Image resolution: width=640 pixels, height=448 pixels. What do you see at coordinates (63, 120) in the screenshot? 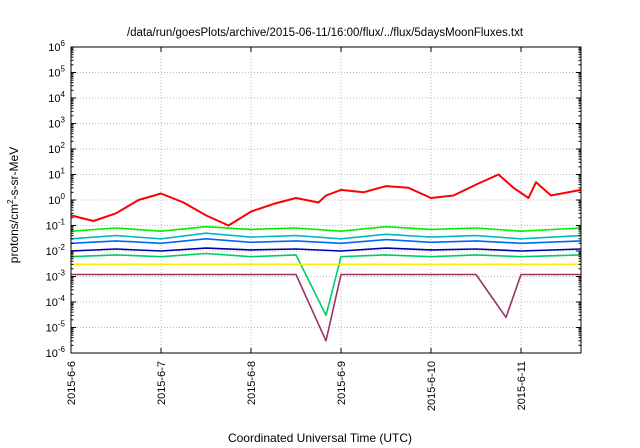
I see `y-tick-exp: 3` at bounding box center [63, 120].